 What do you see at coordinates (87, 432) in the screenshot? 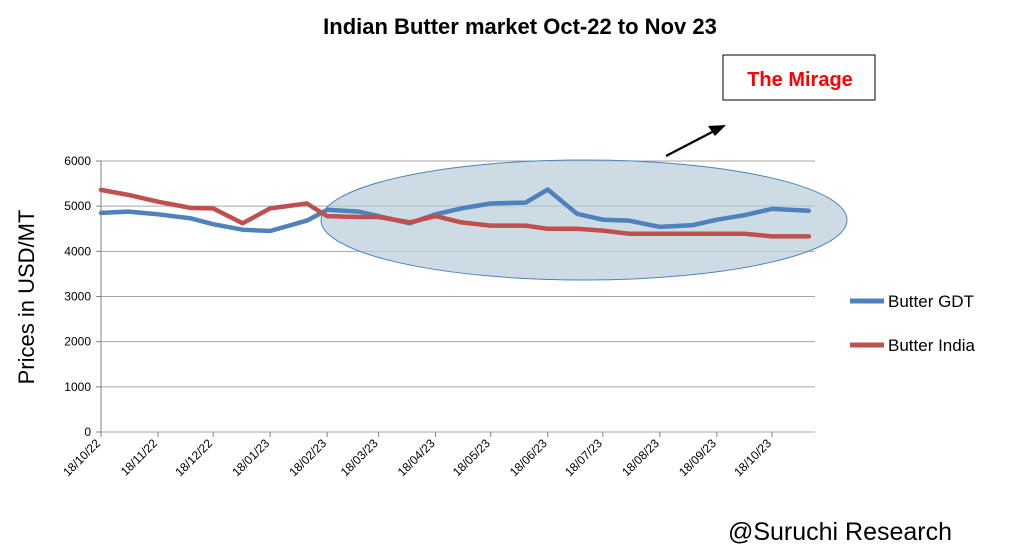
I see `y-tick-label: 0` at bounding box center [87, 432].